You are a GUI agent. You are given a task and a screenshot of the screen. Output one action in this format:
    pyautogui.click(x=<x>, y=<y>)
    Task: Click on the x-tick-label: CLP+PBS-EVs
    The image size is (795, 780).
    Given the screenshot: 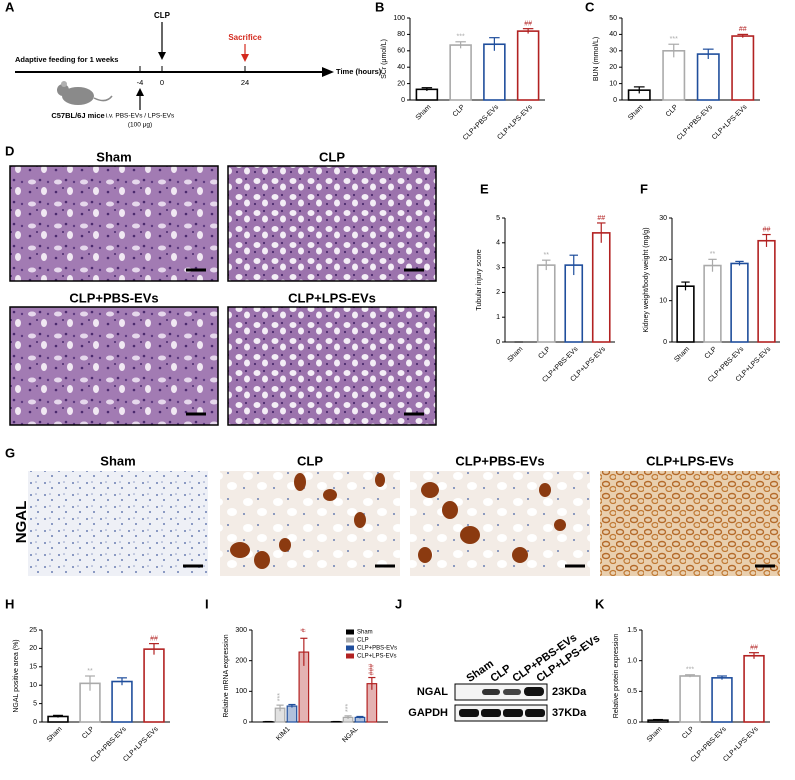 What is the action you would take?
    pyautogui.click(x=481, y=122)
    